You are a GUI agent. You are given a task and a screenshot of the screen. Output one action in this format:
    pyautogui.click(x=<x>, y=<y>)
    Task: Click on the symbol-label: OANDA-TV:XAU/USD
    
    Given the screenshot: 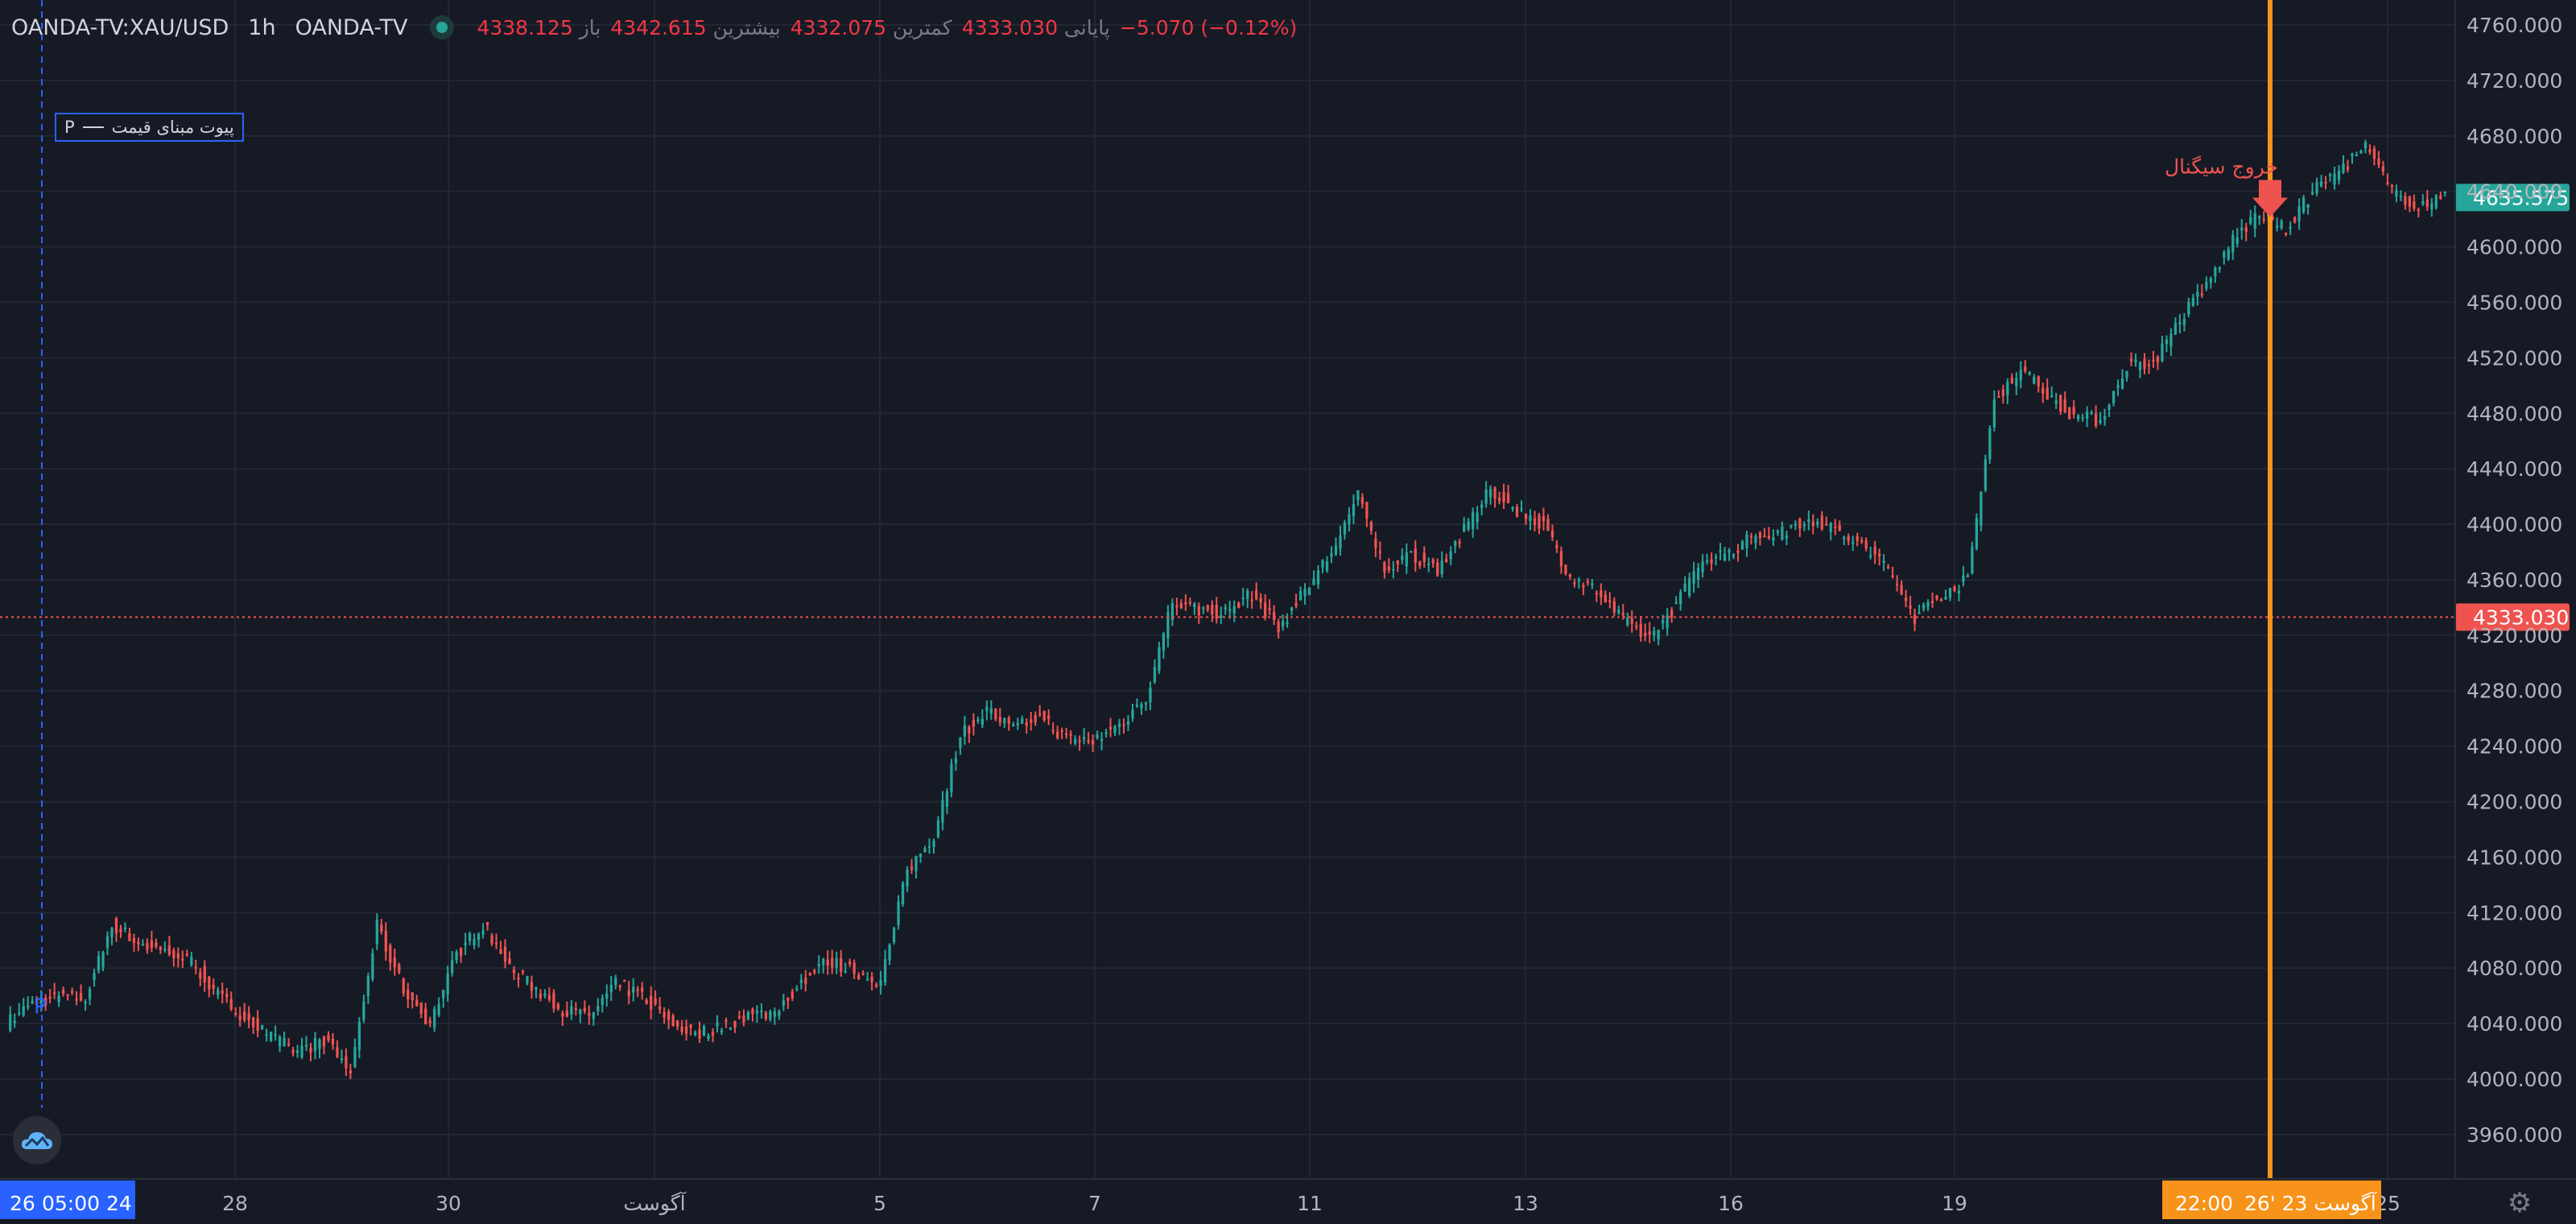 What is the action you would take?
    pyautogui.click(x=120, y=27)
    